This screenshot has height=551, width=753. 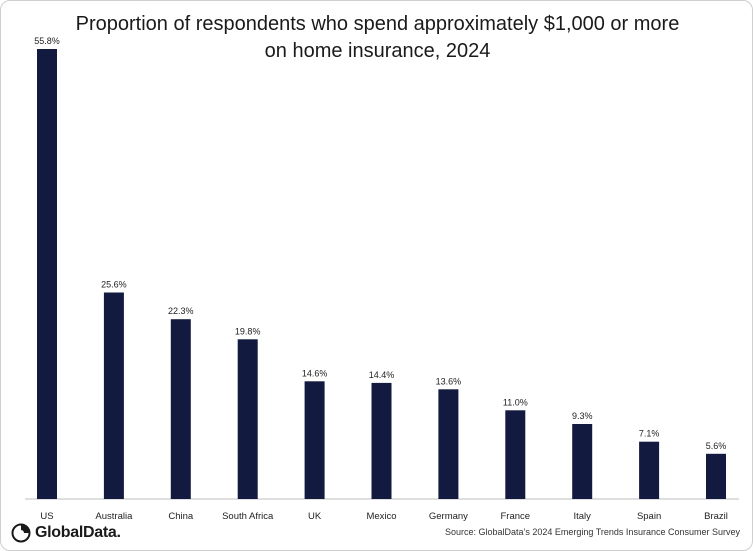 What do you see at coordinates (515, 402) in the screenshot?
I see `value-label: 11.0%` at bounding box center [515, 402].